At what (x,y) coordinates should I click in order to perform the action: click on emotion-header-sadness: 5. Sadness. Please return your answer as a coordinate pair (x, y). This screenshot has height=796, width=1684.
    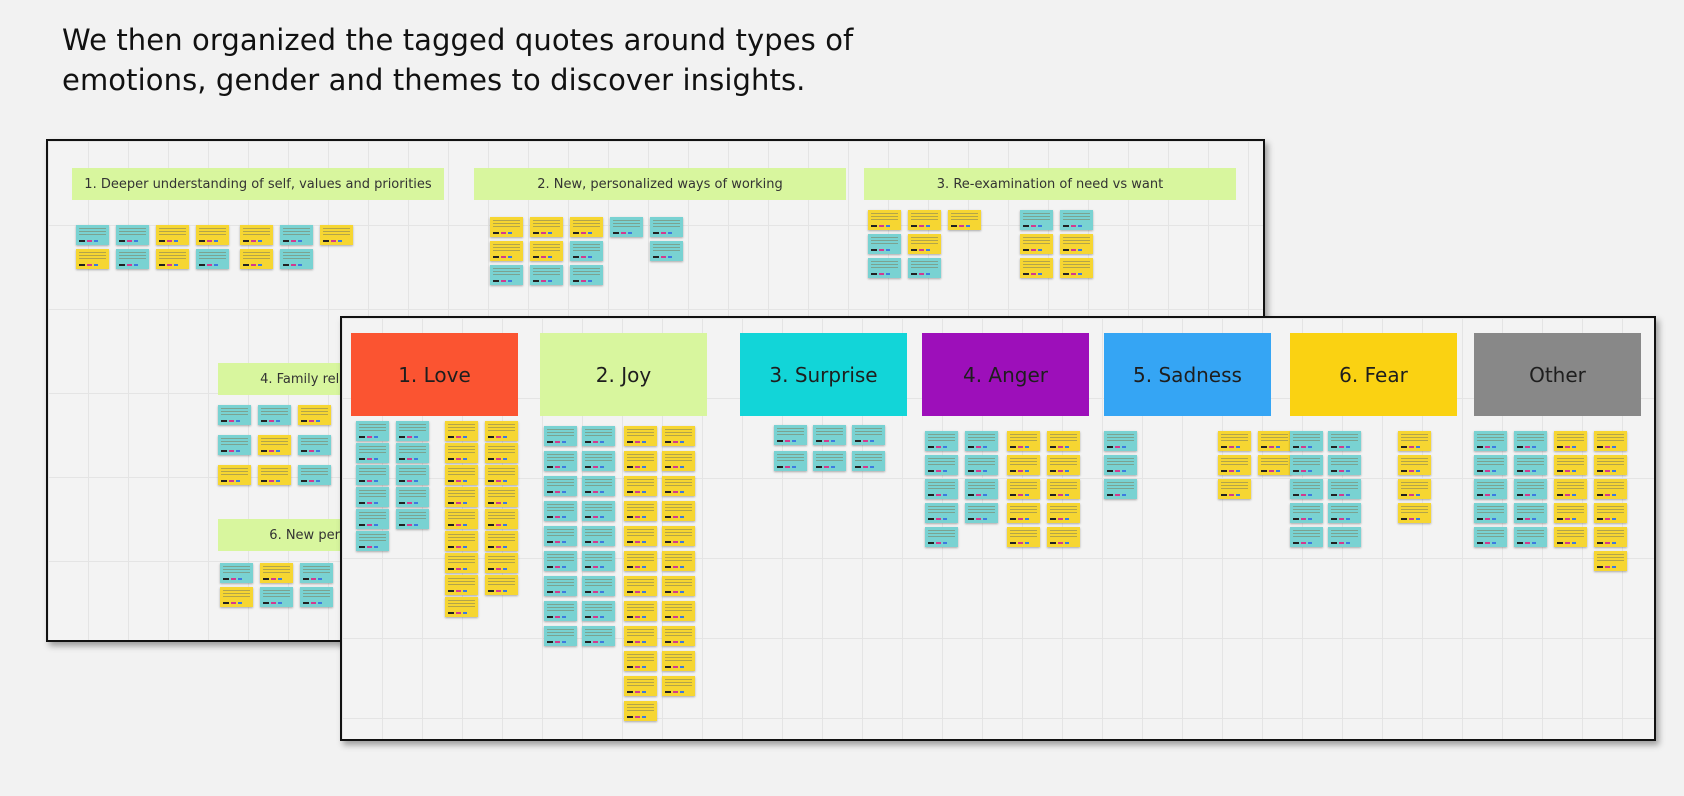
    Looking at the image, I should click on (1187, 374).